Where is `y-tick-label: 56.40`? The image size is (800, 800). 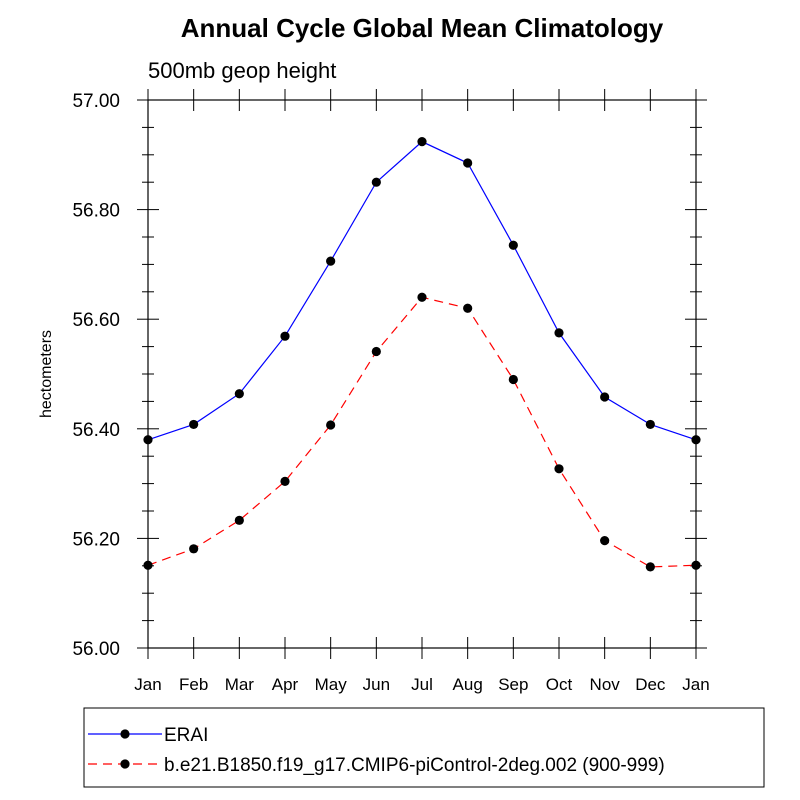 y-tick-label: 56.40 is located at coordinates (96, 430).